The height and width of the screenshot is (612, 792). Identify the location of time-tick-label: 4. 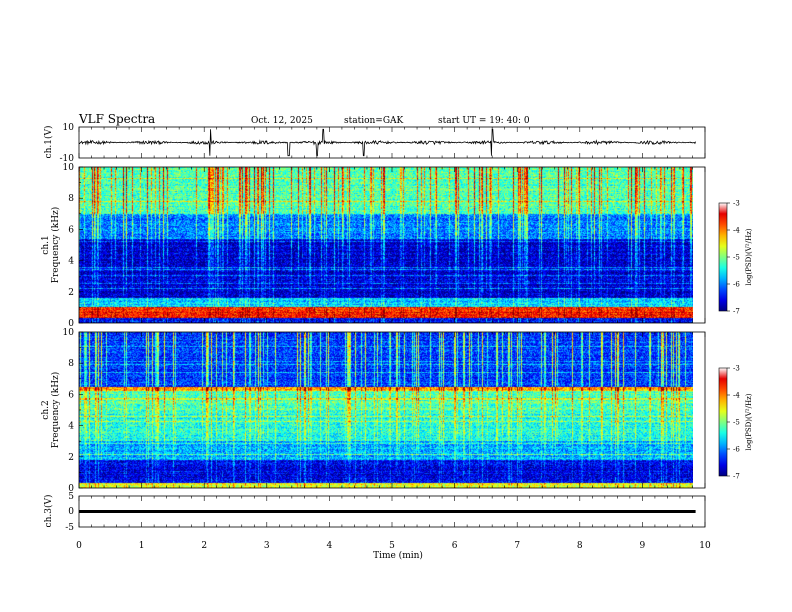
(330, 546).